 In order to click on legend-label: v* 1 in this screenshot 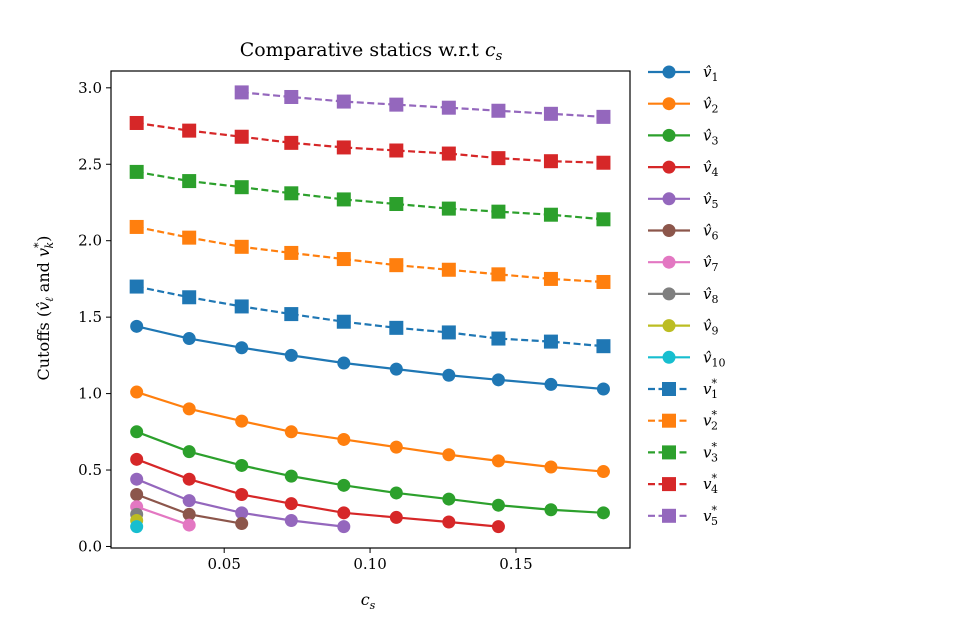, I will do `click(710, 389)`.